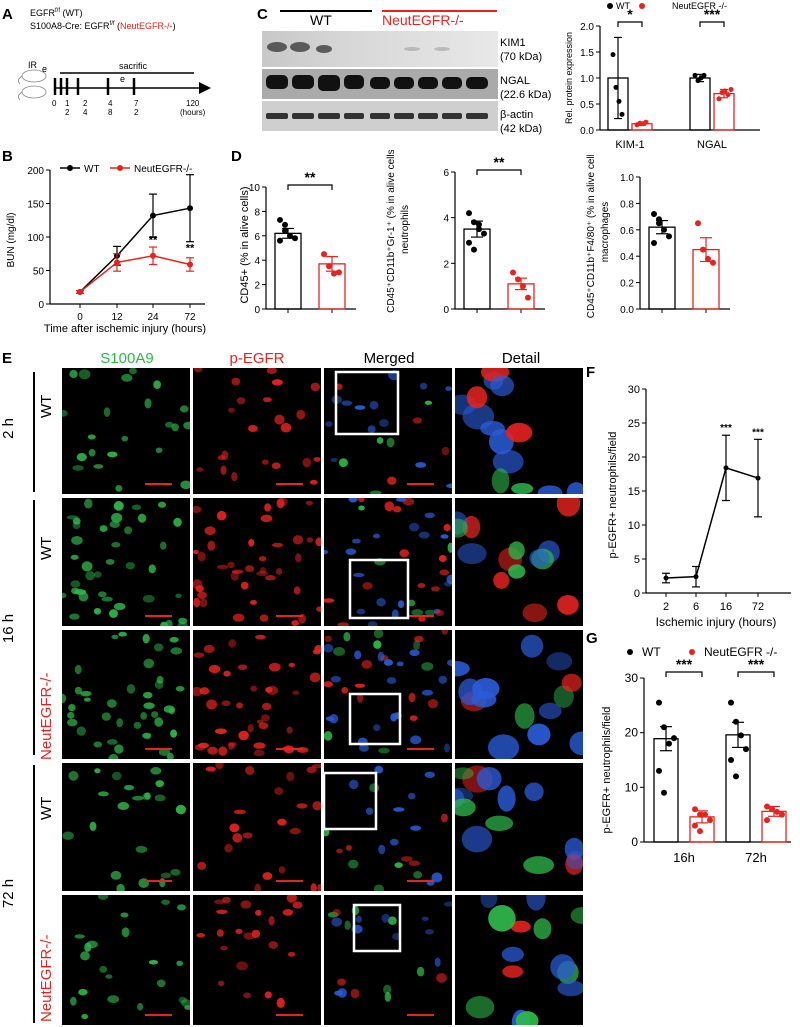 The width and height of the screenshot is (800, 1027). I want to click on f-point, so click(726, 468).